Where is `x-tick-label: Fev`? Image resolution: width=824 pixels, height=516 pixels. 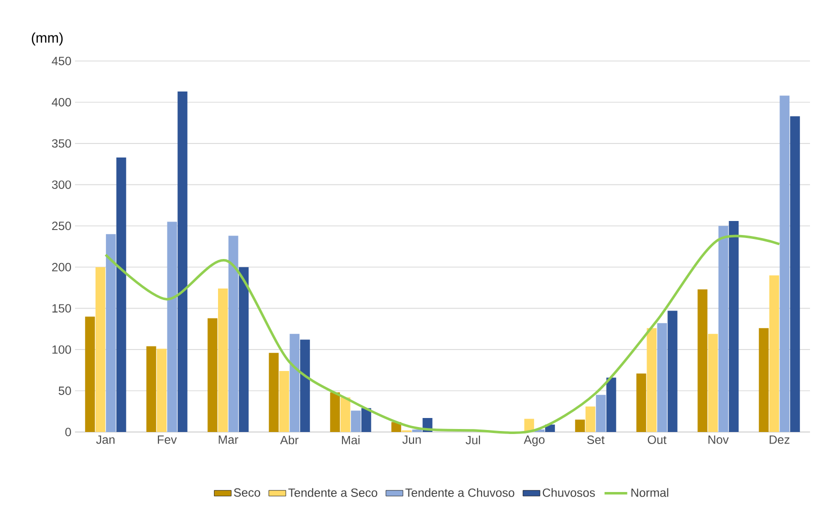 x-tick-label: Fev is located at coordinates (167, 440).